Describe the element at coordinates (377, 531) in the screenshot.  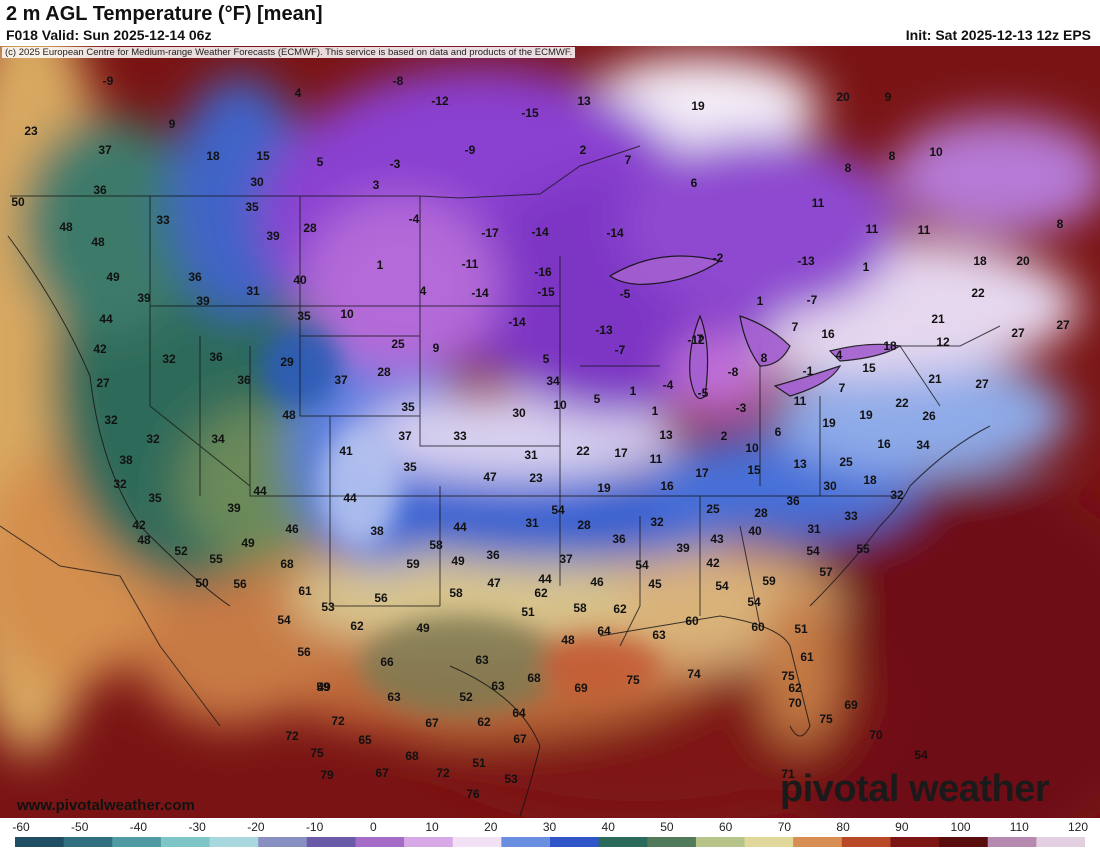
I see `temperature-label: 38` at that location.